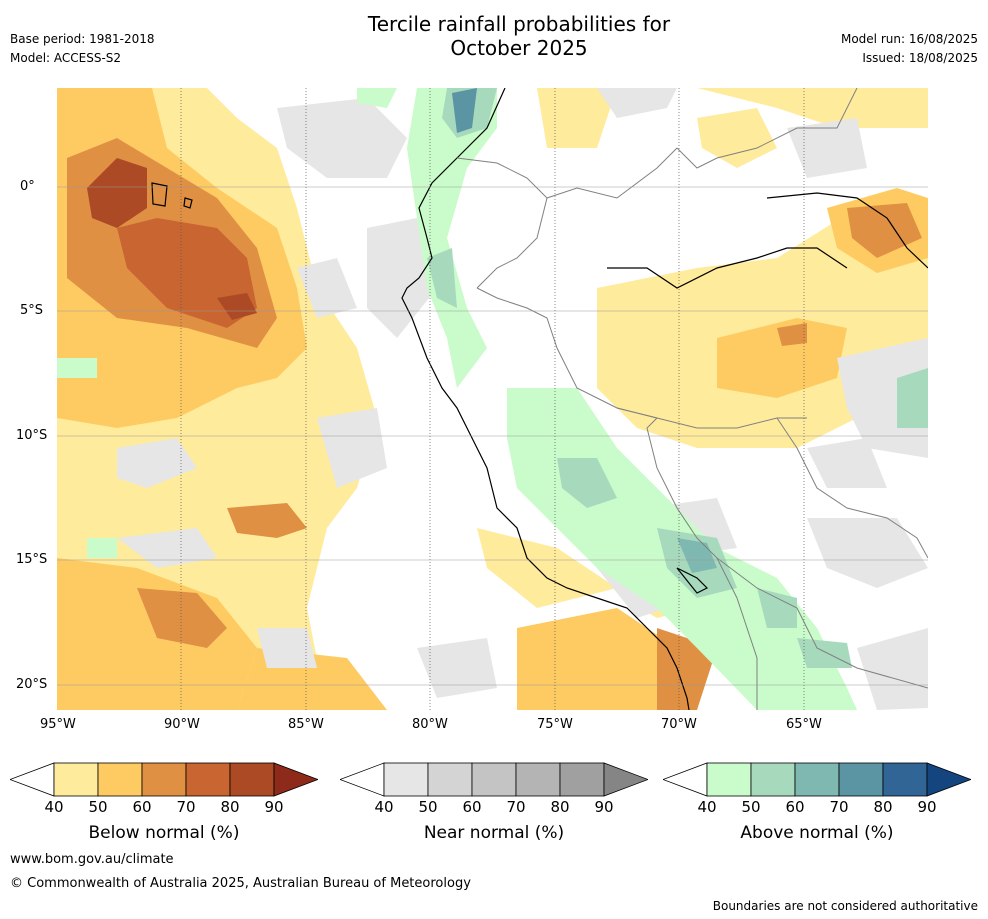 The image size is (988, 919). I want to click on lat-tick-10s: 10°S, so click(32, 435).